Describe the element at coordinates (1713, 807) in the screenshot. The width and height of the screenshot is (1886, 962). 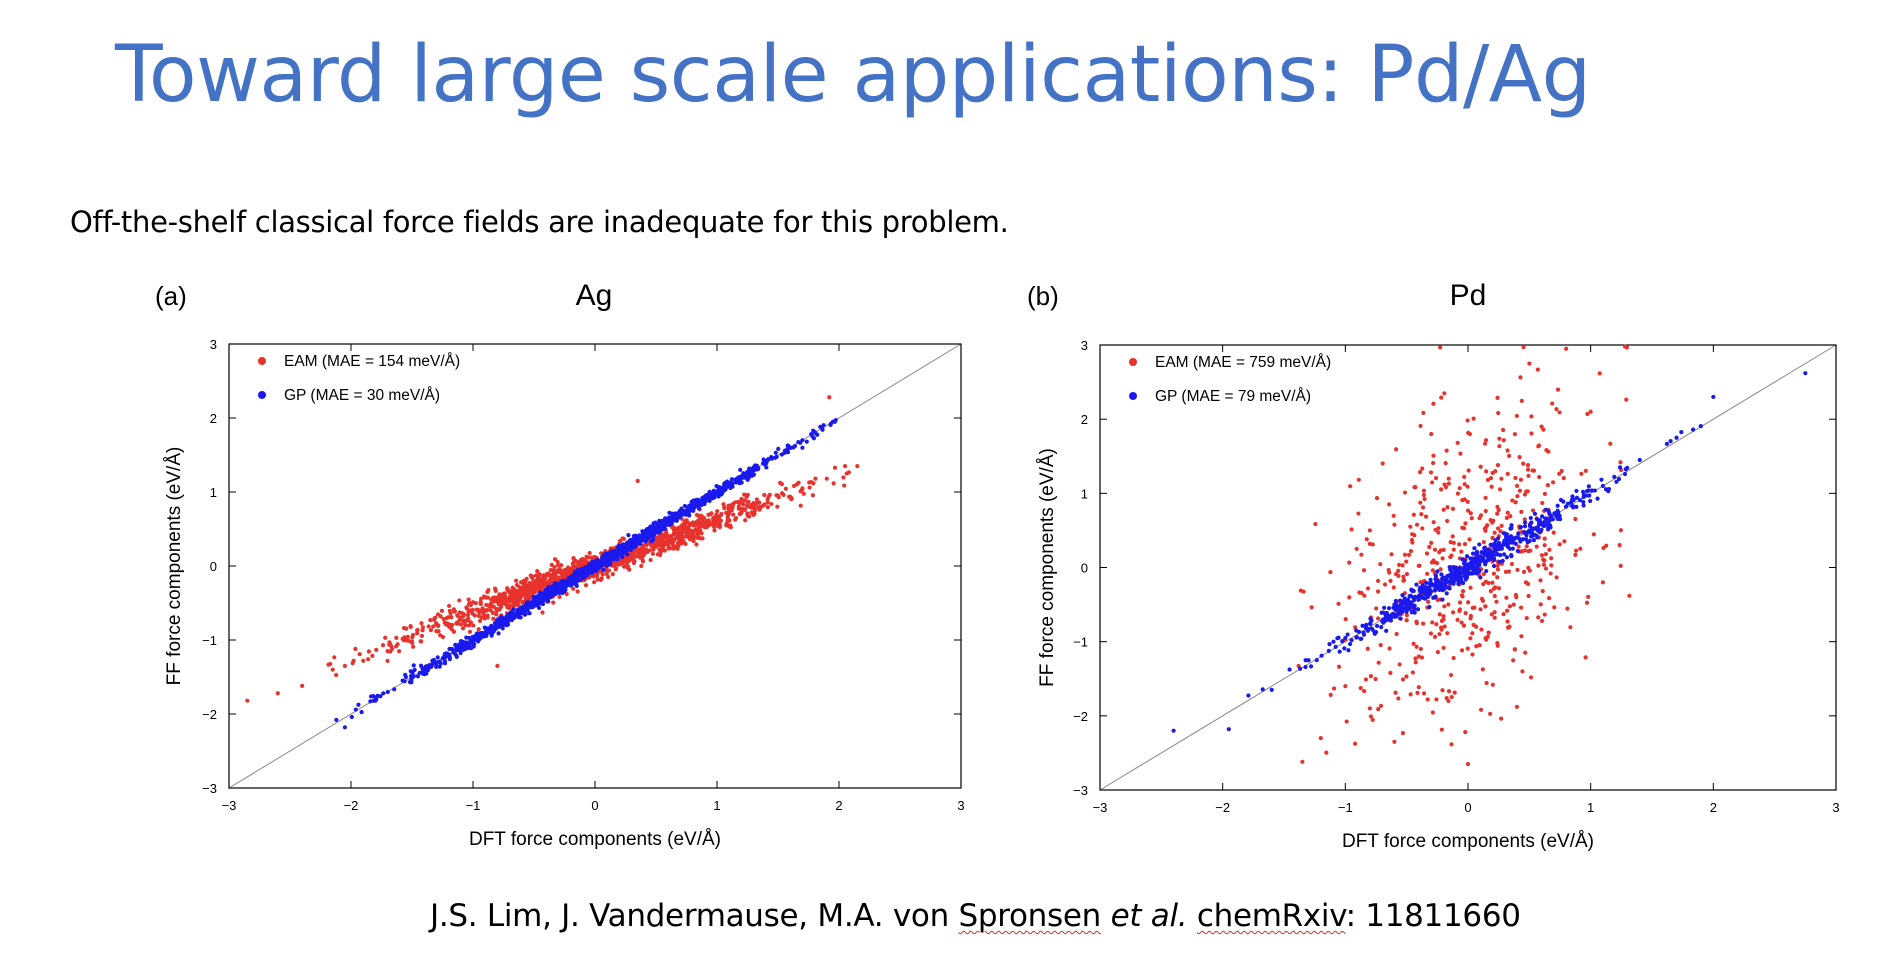
I see `x-tick-label: 2` at that location.